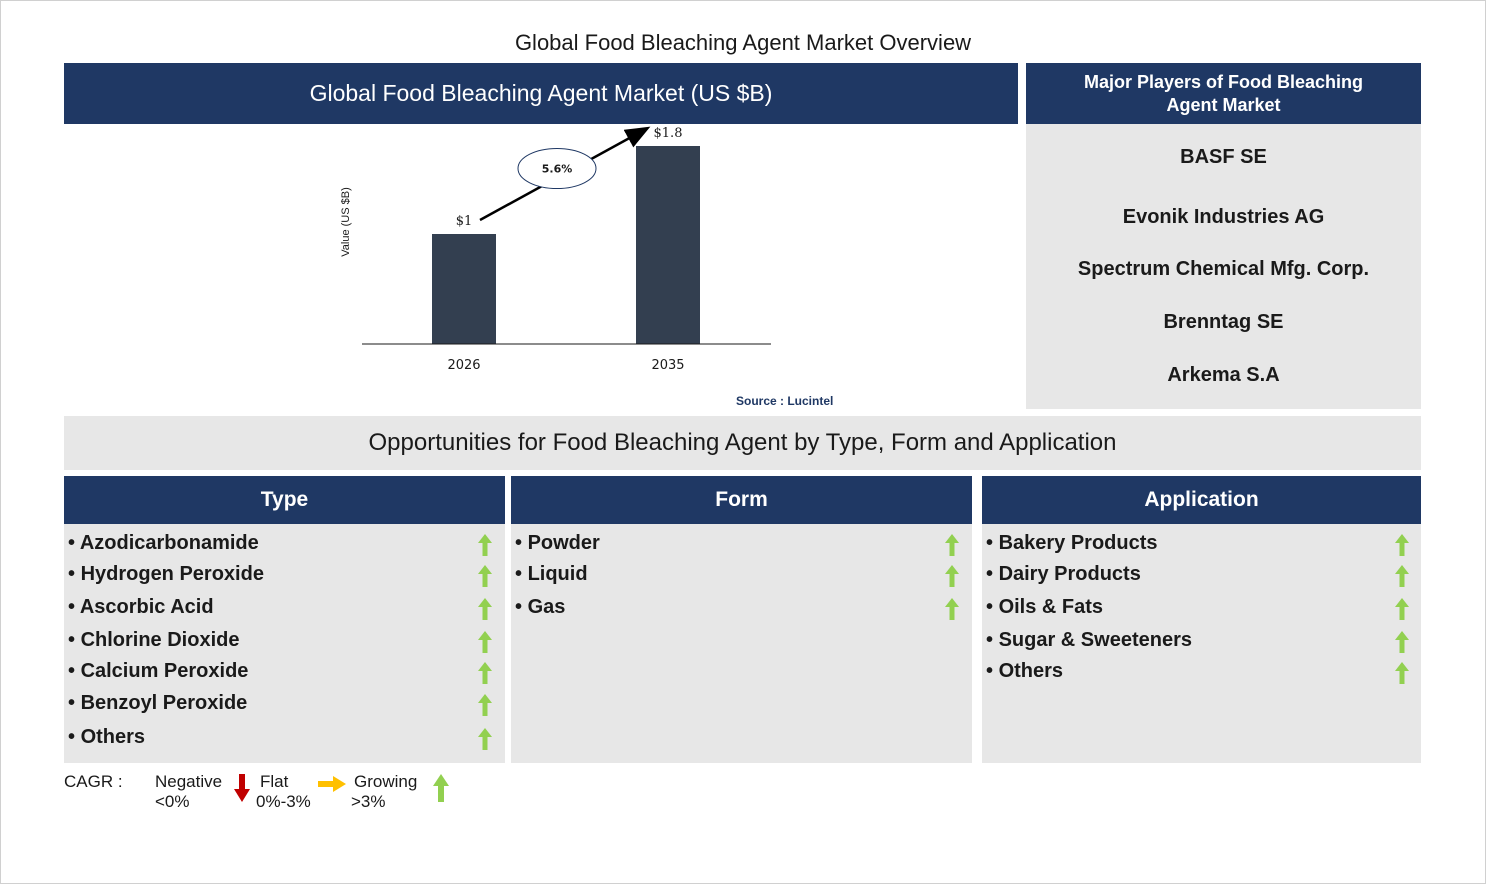  I want to click on list-item-label: Gas, so click(546, 607).